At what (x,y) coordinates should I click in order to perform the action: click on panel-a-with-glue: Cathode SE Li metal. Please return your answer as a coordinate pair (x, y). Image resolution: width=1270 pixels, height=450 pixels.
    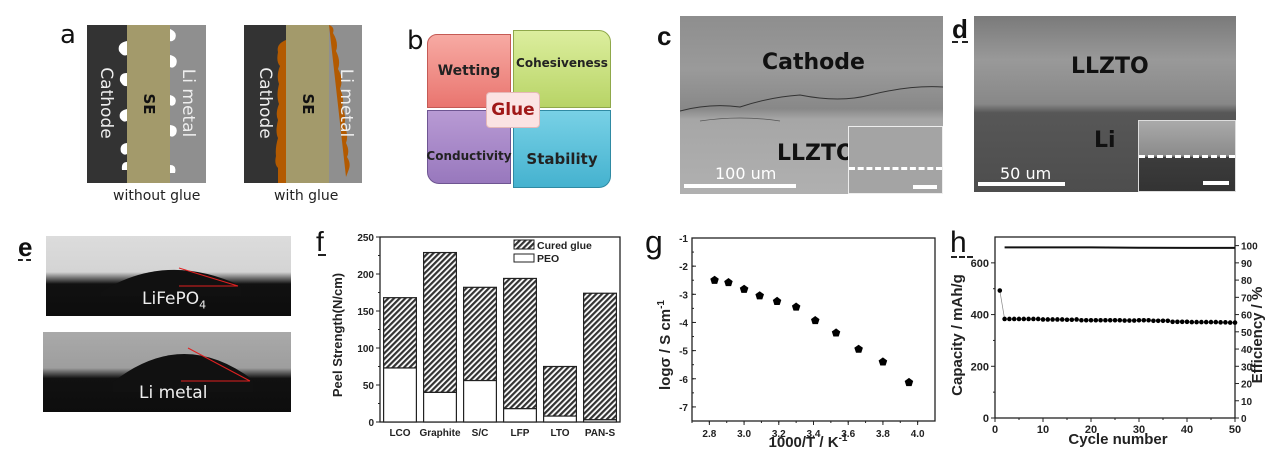
    Looking at the image, I should click on (303, 104).